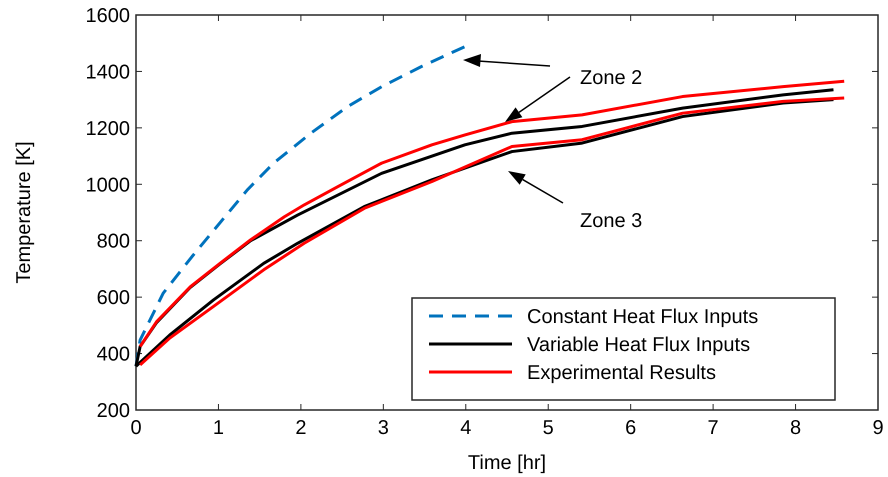 This screenshot has height=477, width=888. I want to click on x-axis-title: Time [hr], so click(507, 463).